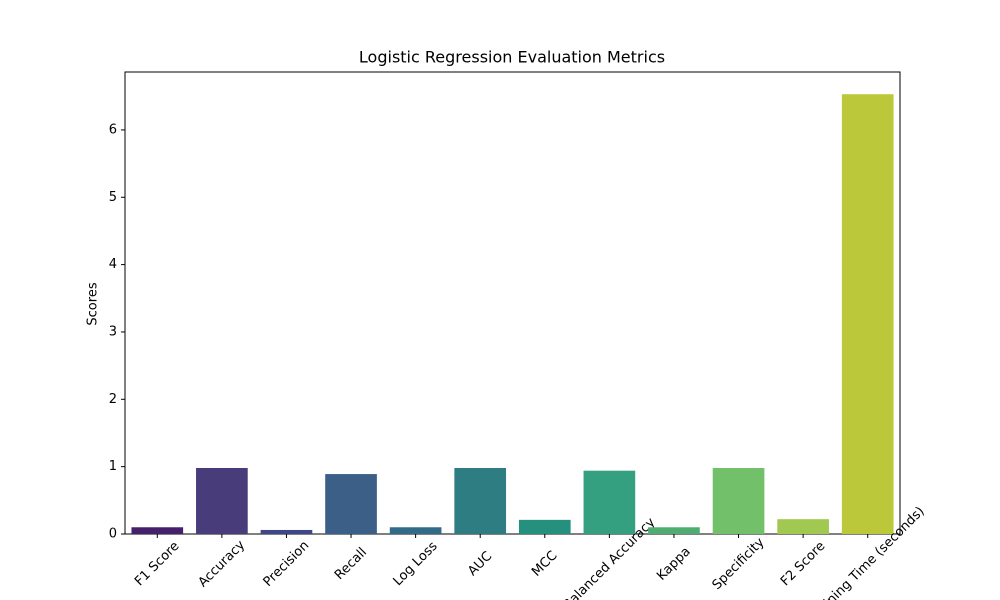 Image resolution: width=1000 pixels, height=600 pixels. What do you see at coordinates (544, 563) in the screenshot?
I see `x-tick-label: MCC` at bounding box center [544, 563].